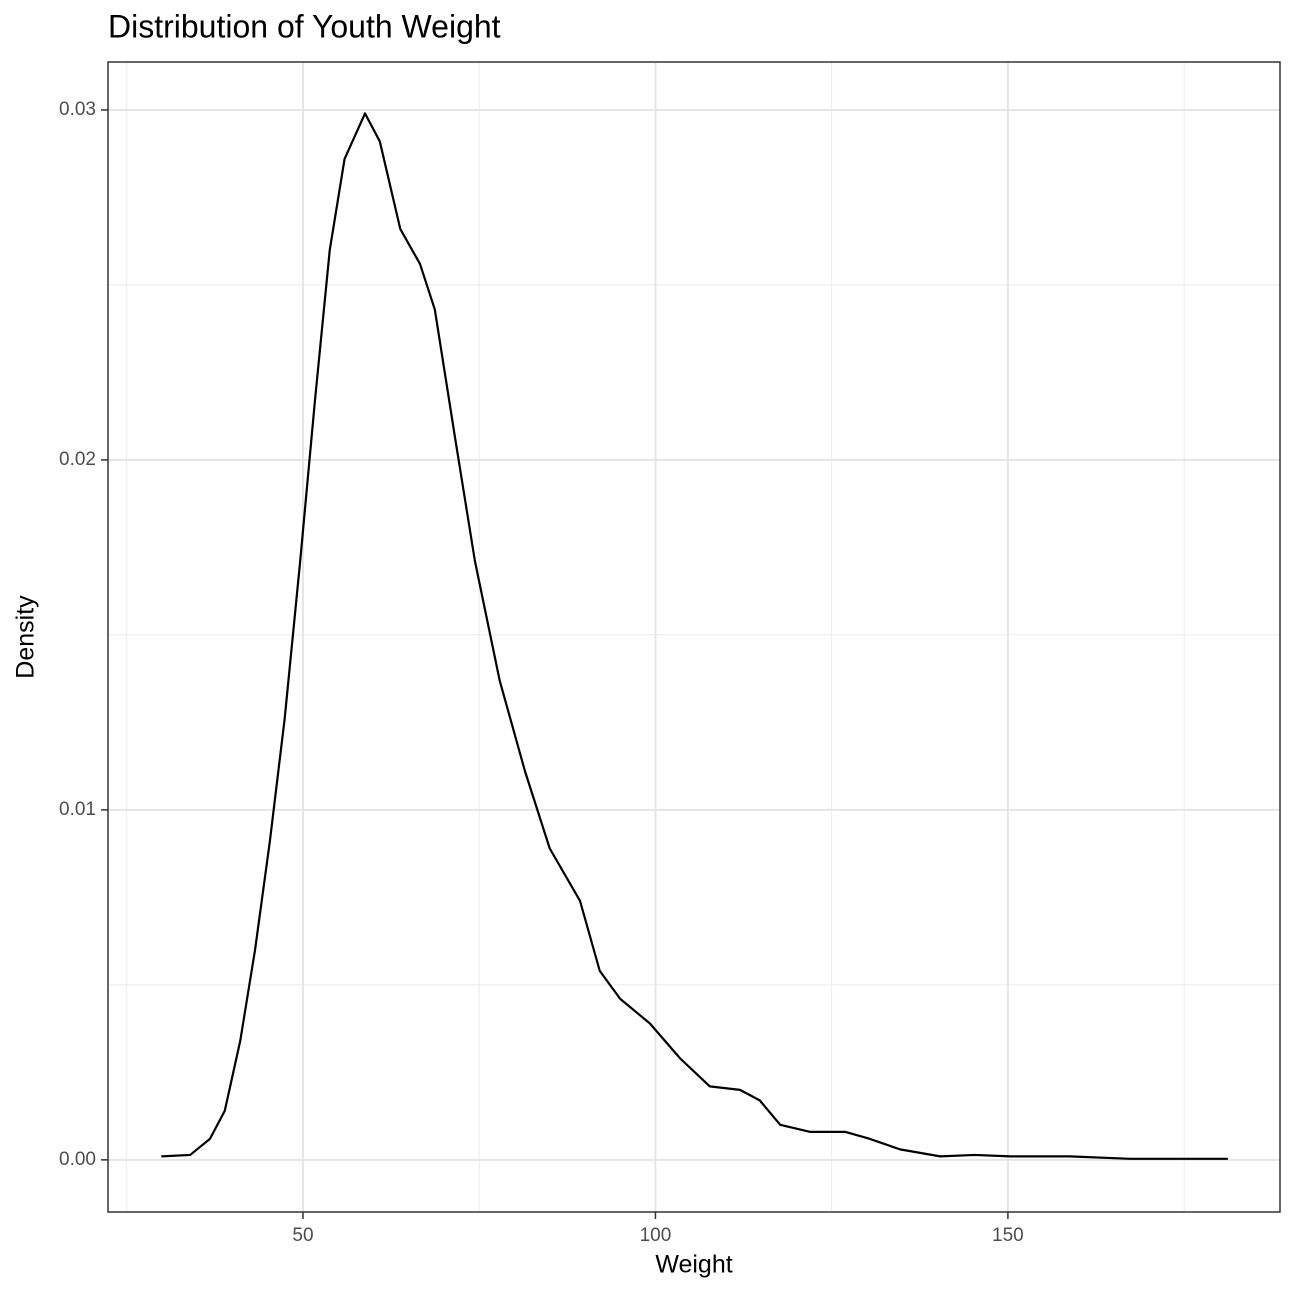  I want to click on y-tick-label: 0.01, so click(77, 809).